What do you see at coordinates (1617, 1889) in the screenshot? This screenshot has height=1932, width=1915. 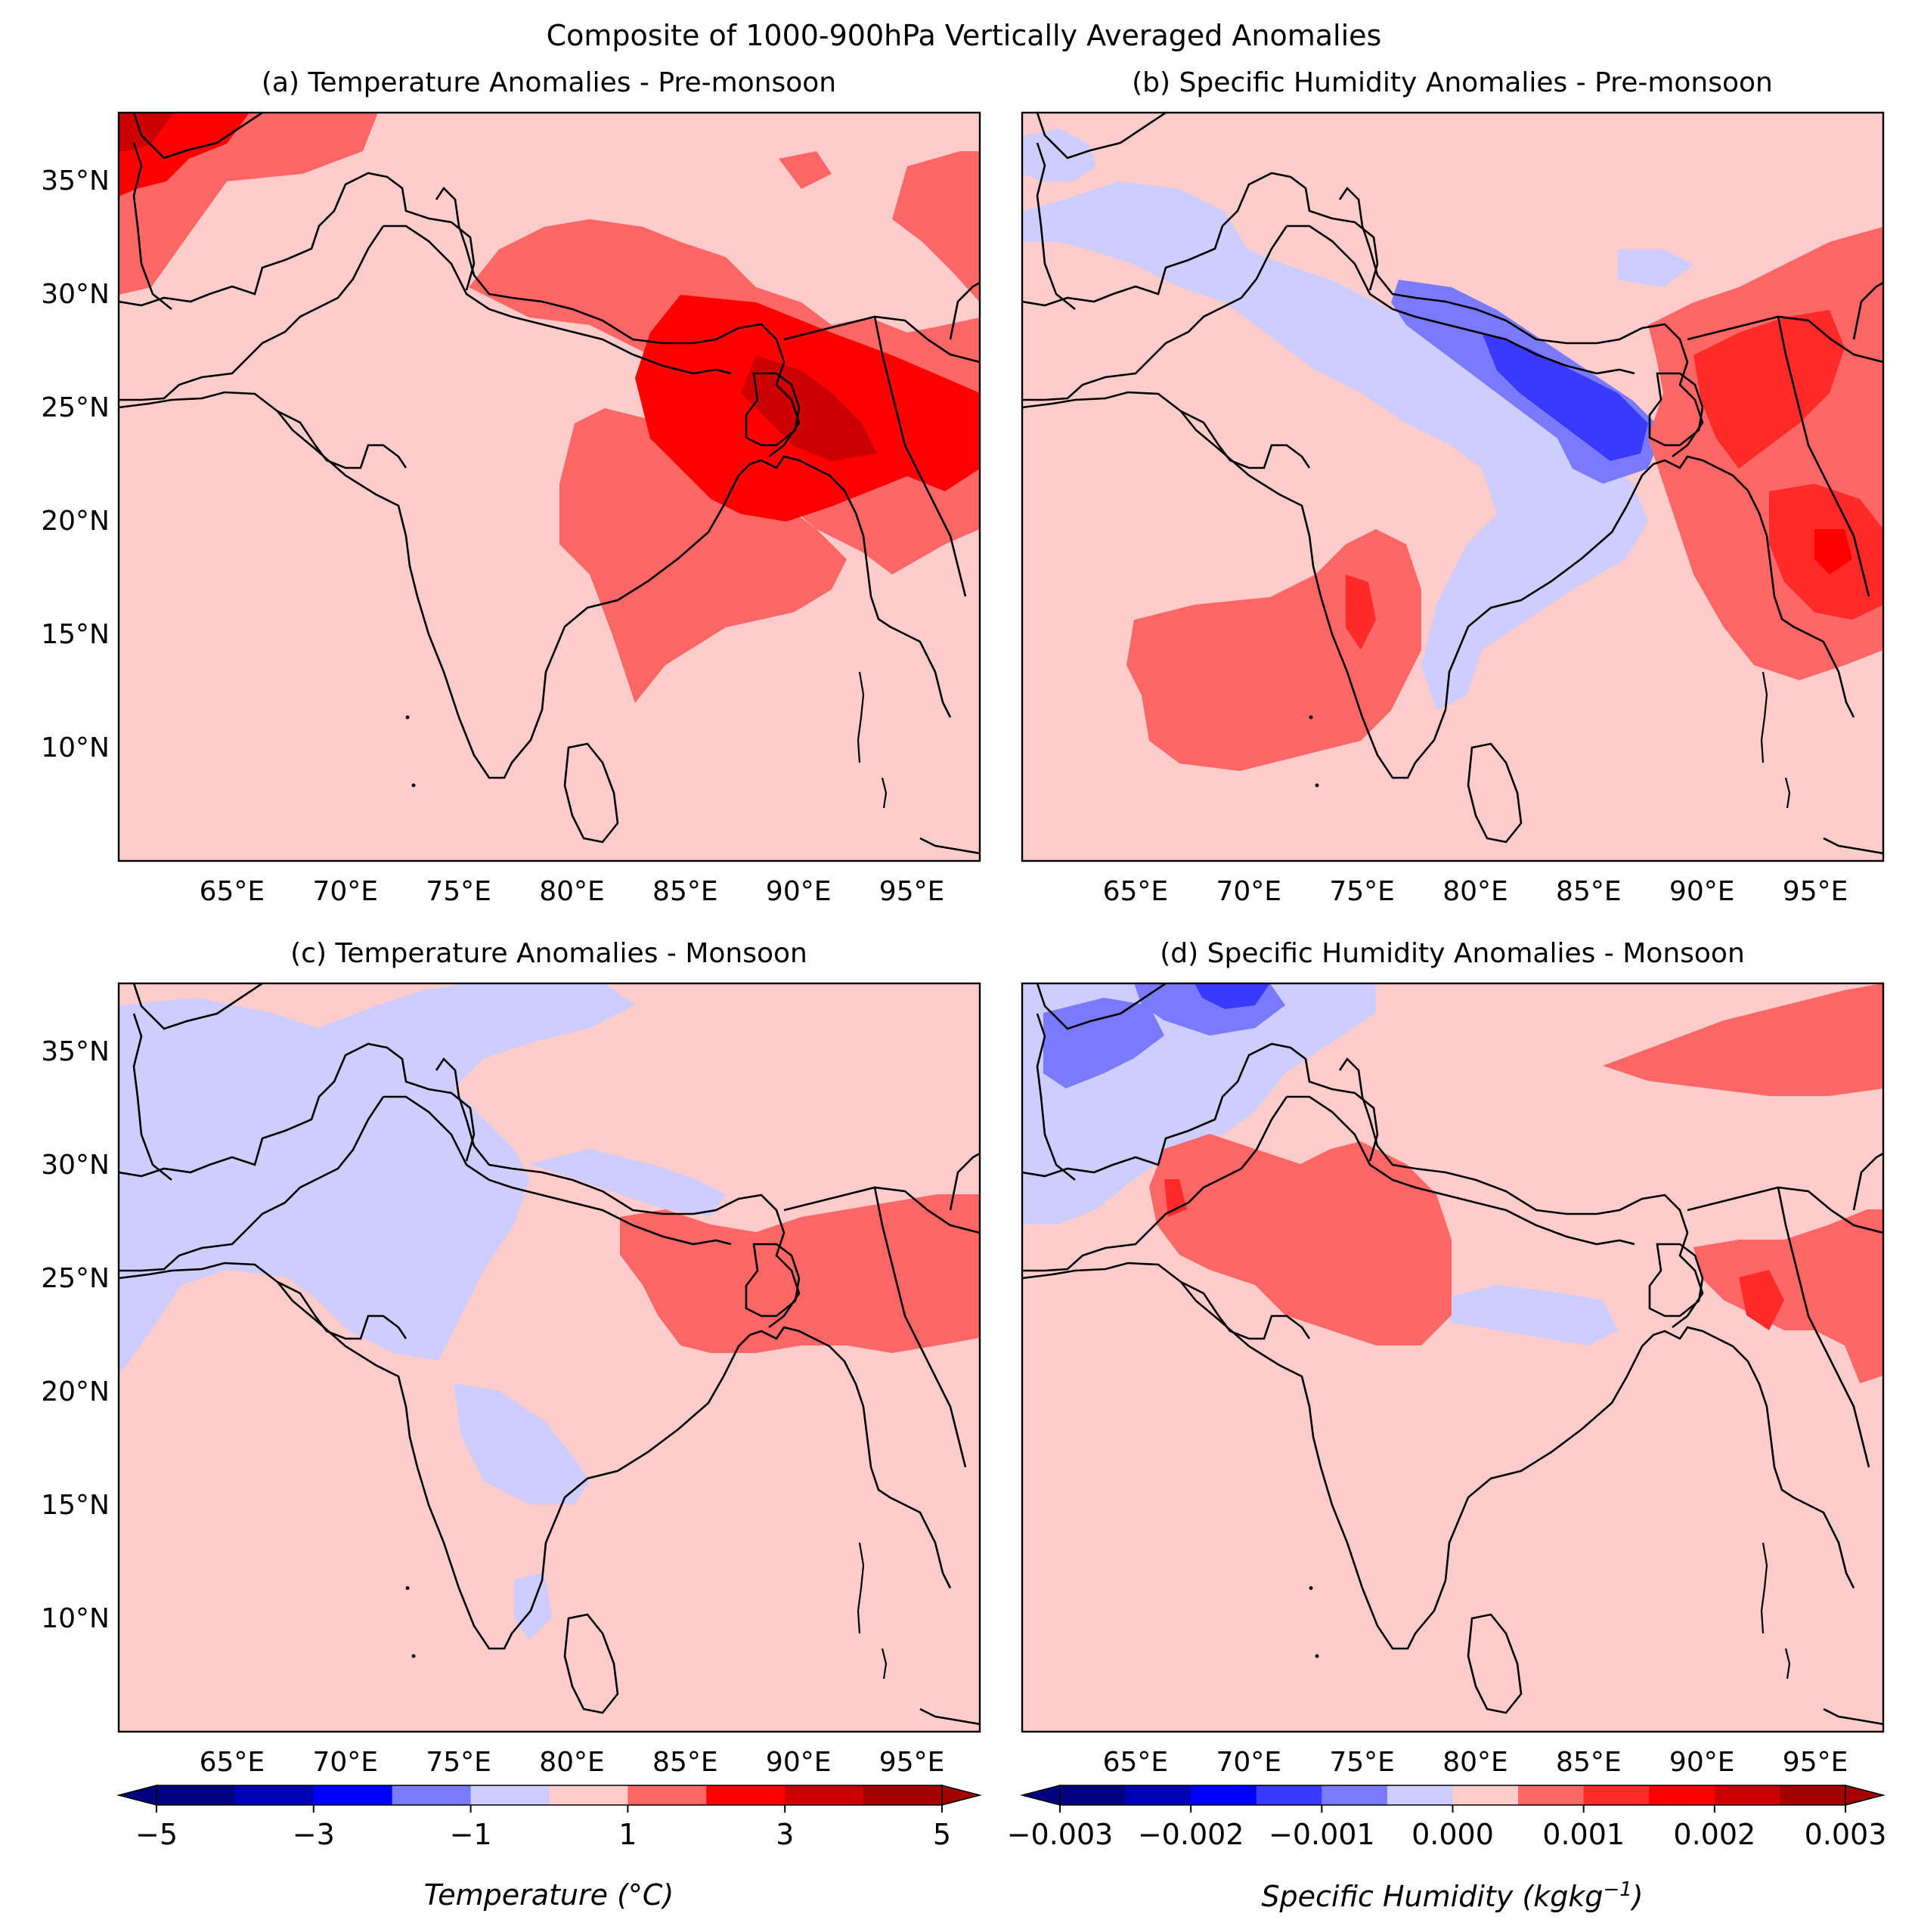 I see `colorbar-humidity-label-exp: −1` at bounding box center [1617, 1889].